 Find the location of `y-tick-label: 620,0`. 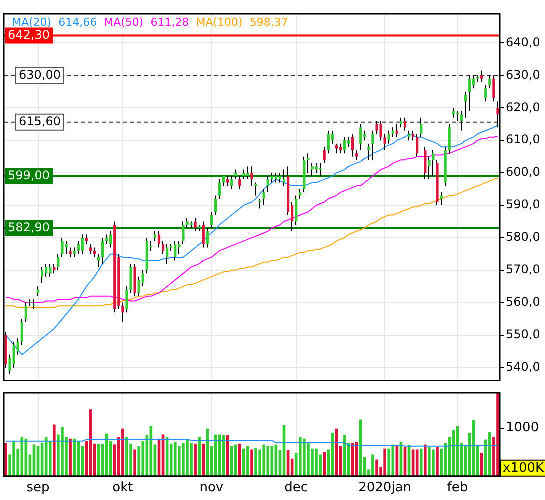

y-tick-label: 620,0 is located at coordinates (523, 107).